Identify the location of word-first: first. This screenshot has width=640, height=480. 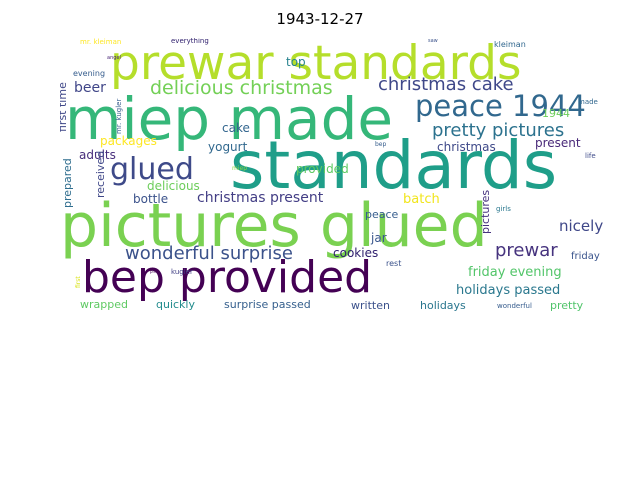
(78, 282).